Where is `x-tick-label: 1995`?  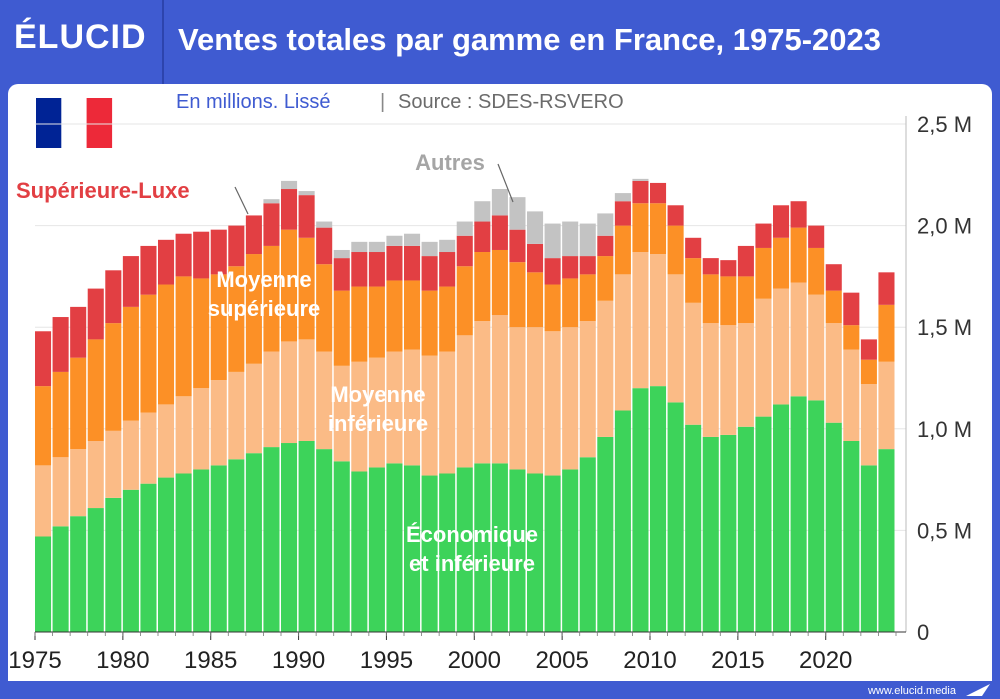 x-tick-label: 1995 is located at coordinates (386, 660).